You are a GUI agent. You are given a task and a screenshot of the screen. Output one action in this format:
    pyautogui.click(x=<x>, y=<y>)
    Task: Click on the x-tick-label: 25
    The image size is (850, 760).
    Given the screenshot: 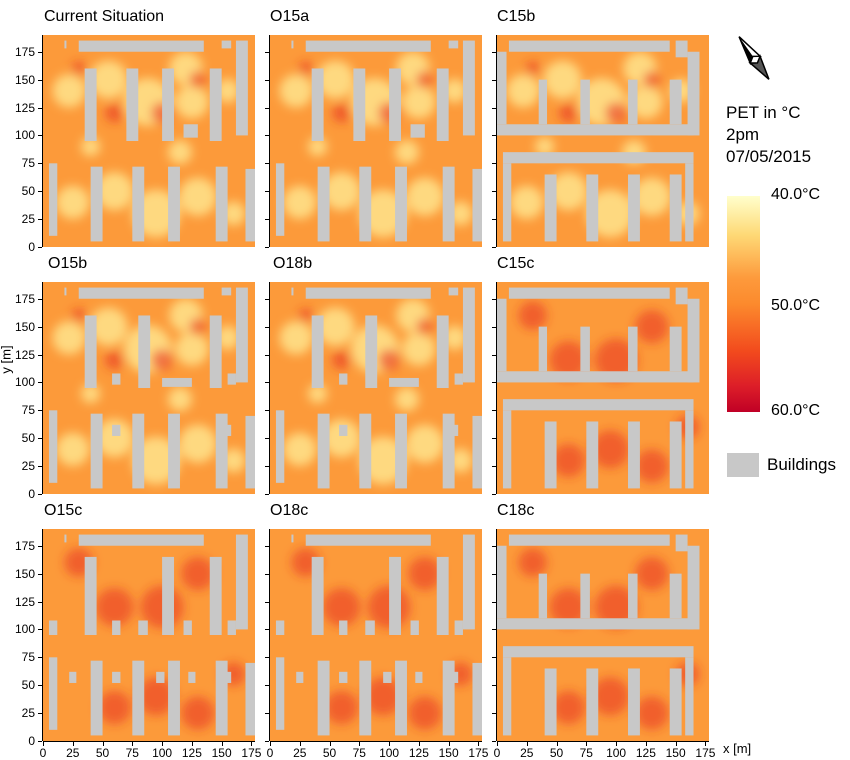 What is the action you would take?
    pyautogui.click(x=527, y=753)
    